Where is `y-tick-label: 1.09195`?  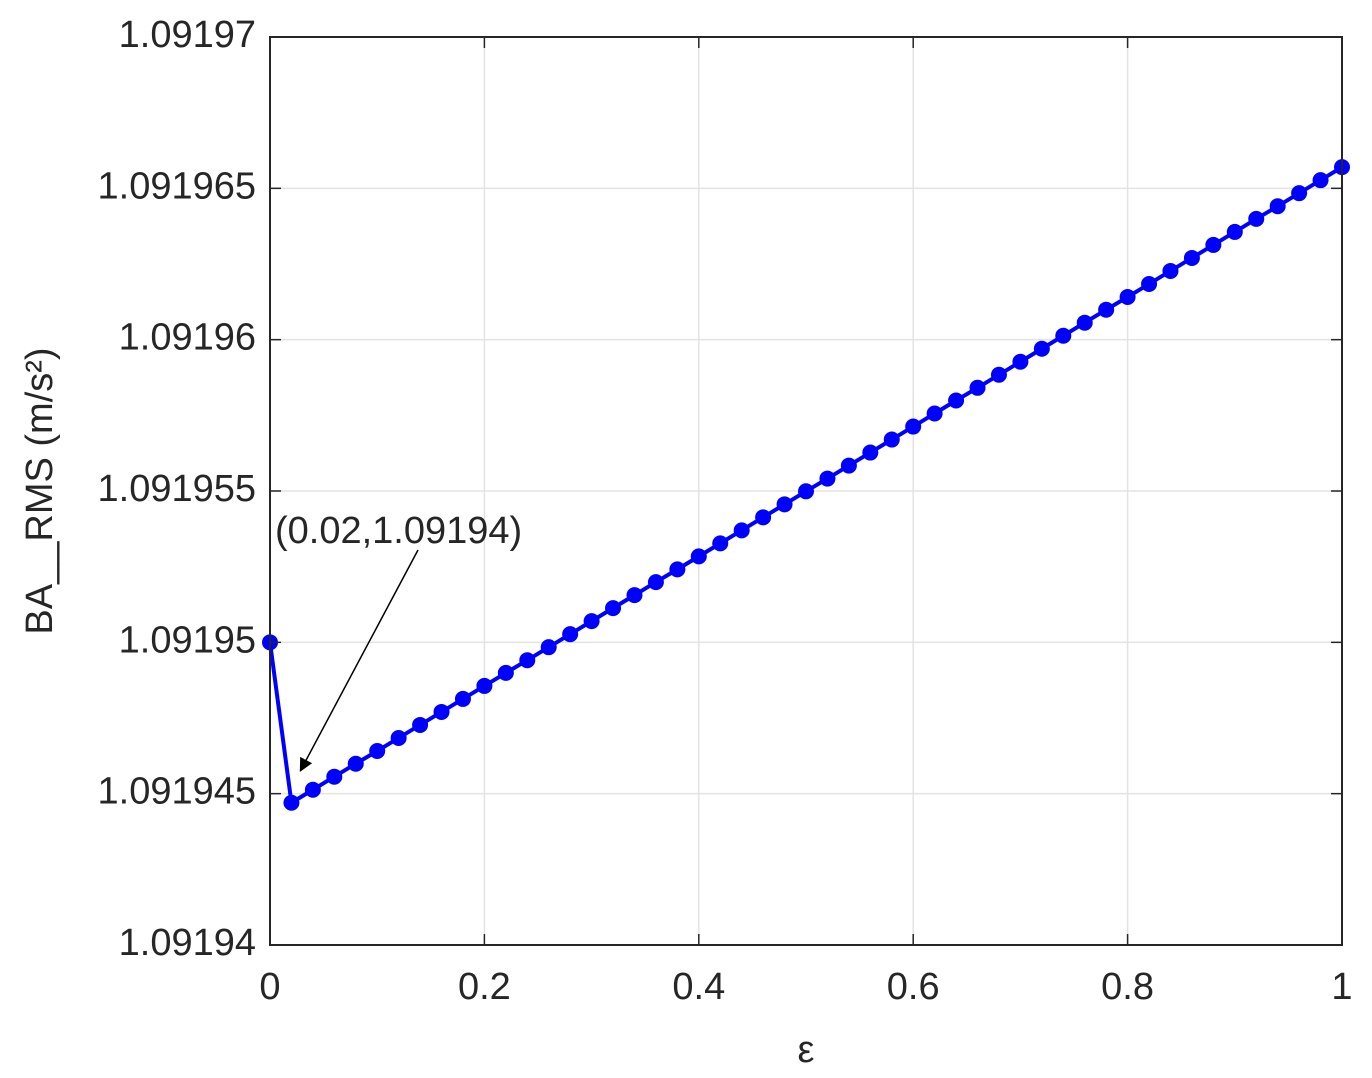
y-tick-label: 1.09195 is located at coordinates (187, 640).